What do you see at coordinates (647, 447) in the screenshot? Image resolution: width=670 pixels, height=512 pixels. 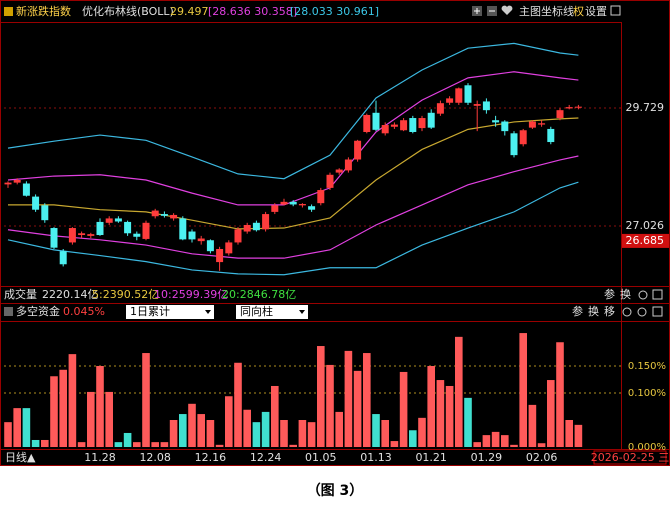 I see `y-tick-label: 0.000%` at bounding box center [647, 447].